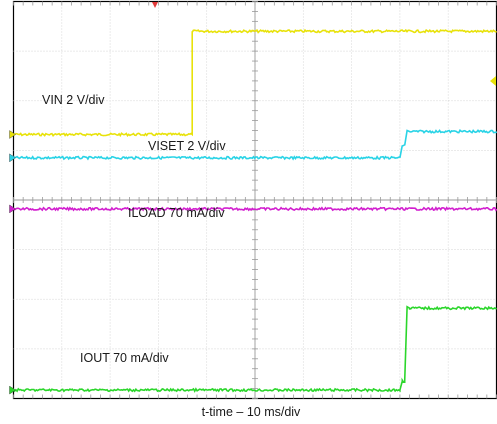 The width and height of the screenshot is (497, 424). I want to click on series-label-iout: IOUT 70 mA/div, so click(124, 358).